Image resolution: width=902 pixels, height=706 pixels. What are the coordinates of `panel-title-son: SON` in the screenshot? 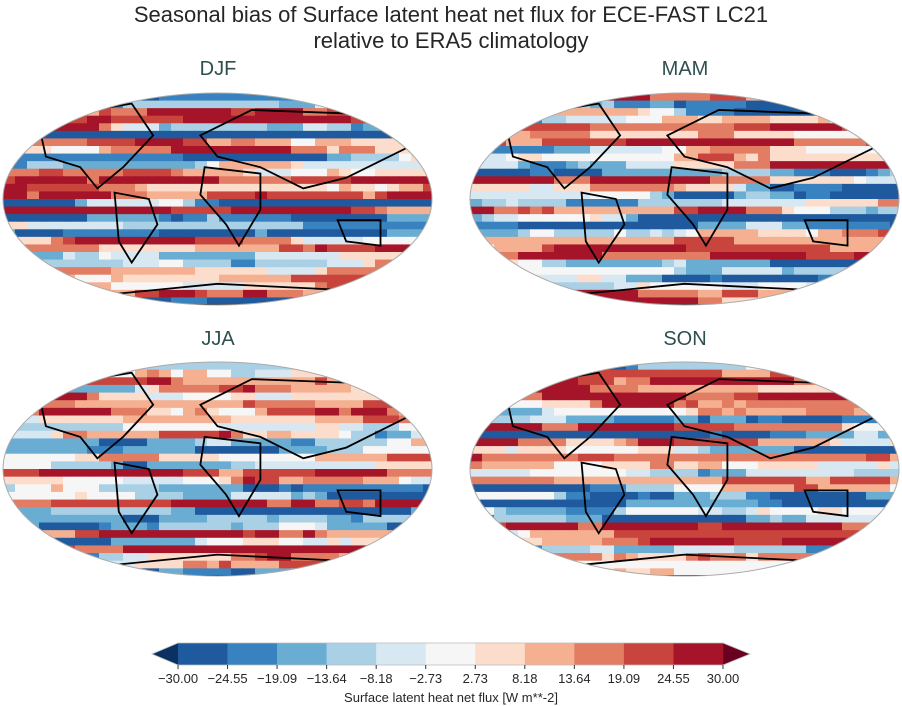 It's located at (685, 339).